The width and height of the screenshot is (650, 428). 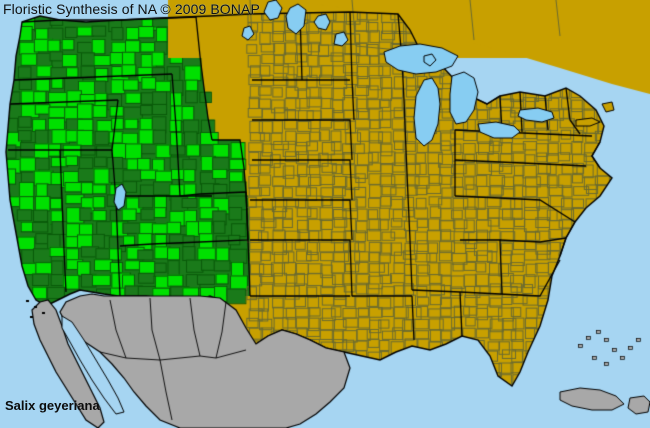 I want to click on species-name-label: Salix geyeriana, so click(x=52, y=405).